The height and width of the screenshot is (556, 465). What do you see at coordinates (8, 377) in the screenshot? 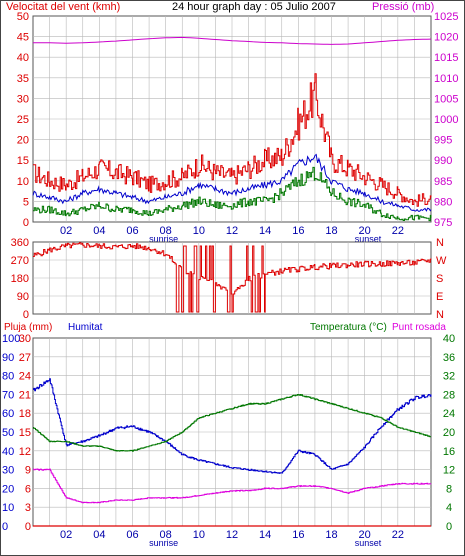
I see `humidity-ytick: 80` at bounding box center [8, 377].